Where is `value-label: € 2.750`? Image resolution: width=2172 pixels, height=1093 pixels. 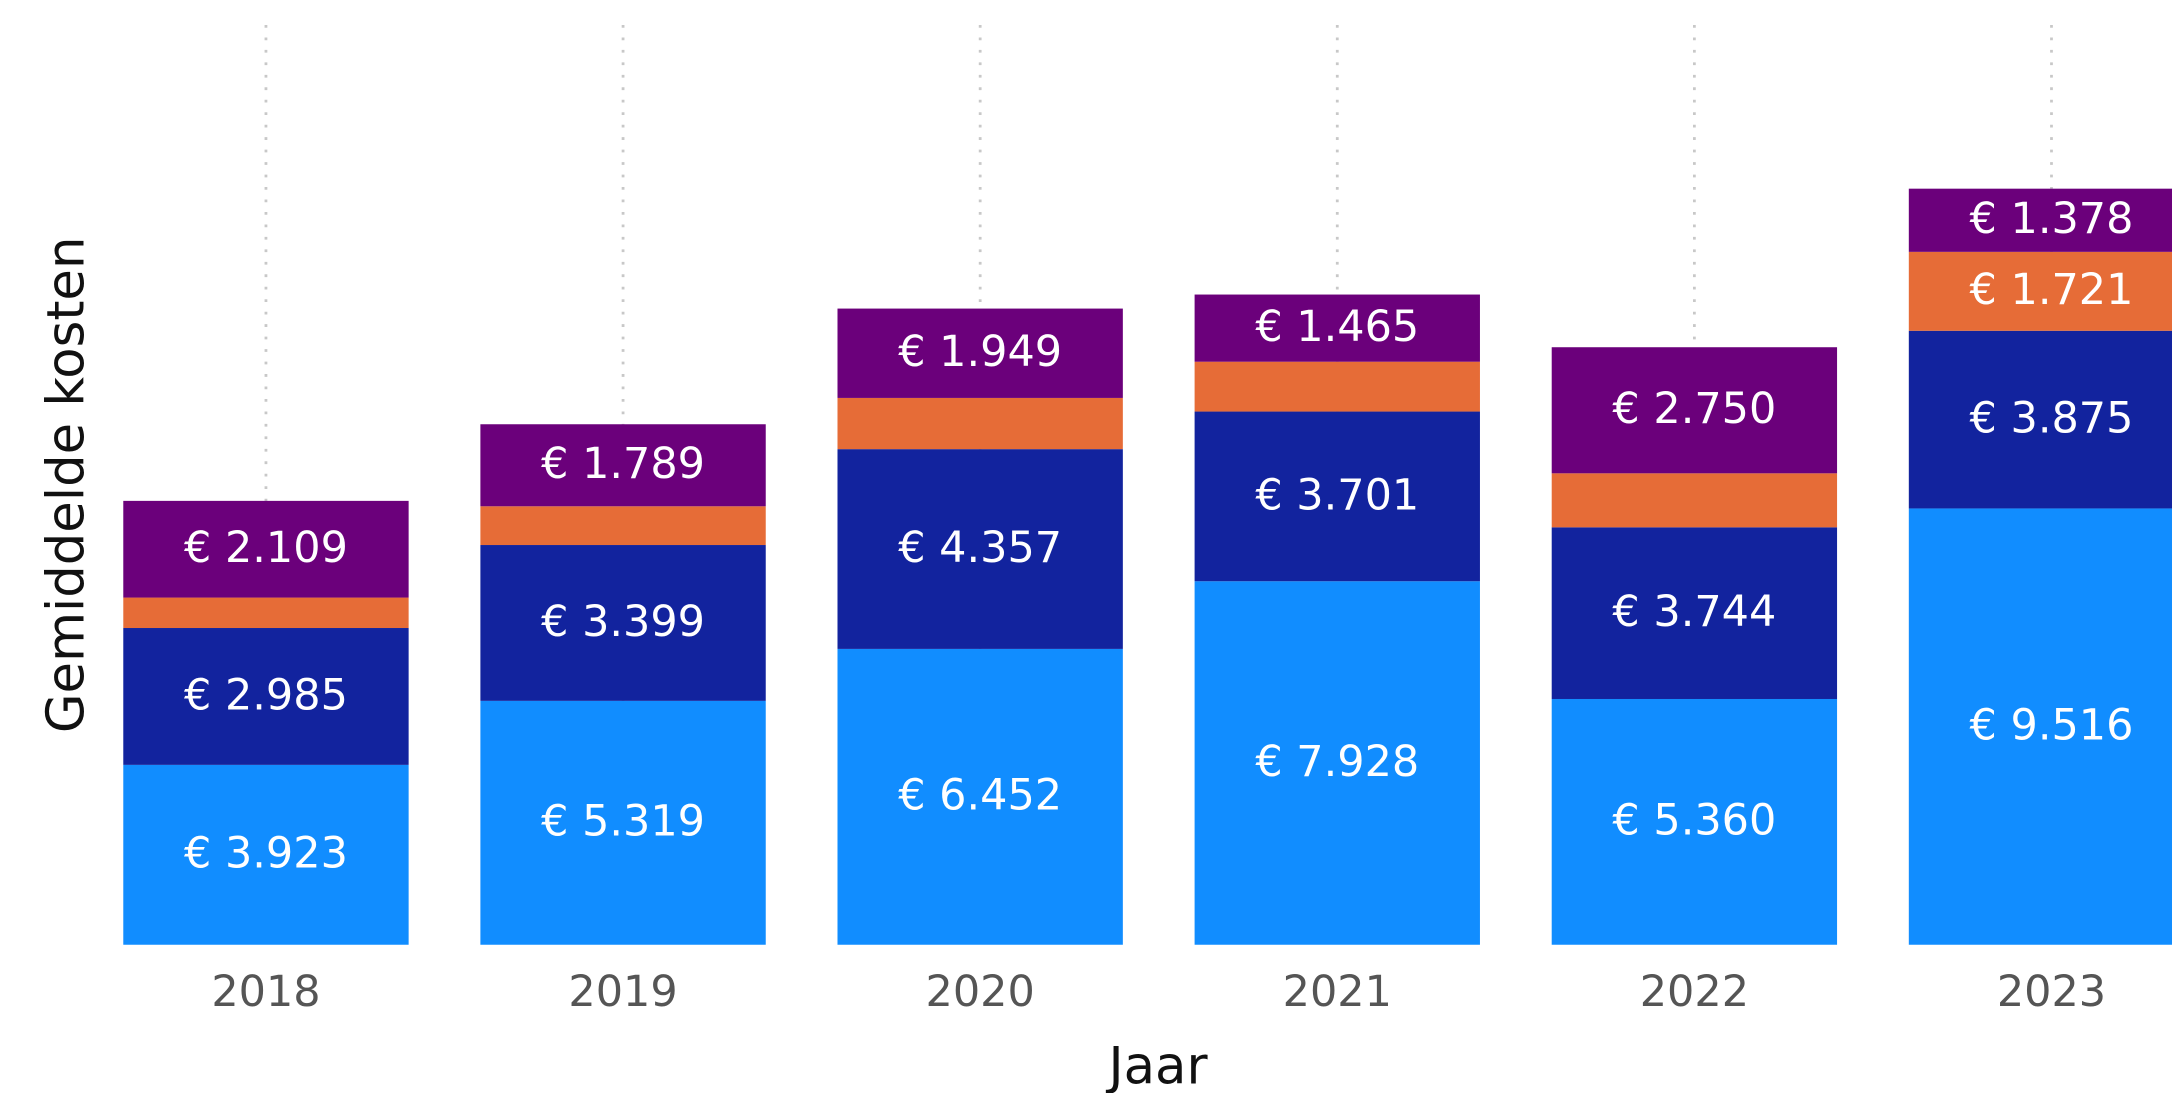
value-label: € 2.750 is located at coordinates (1694, 409).